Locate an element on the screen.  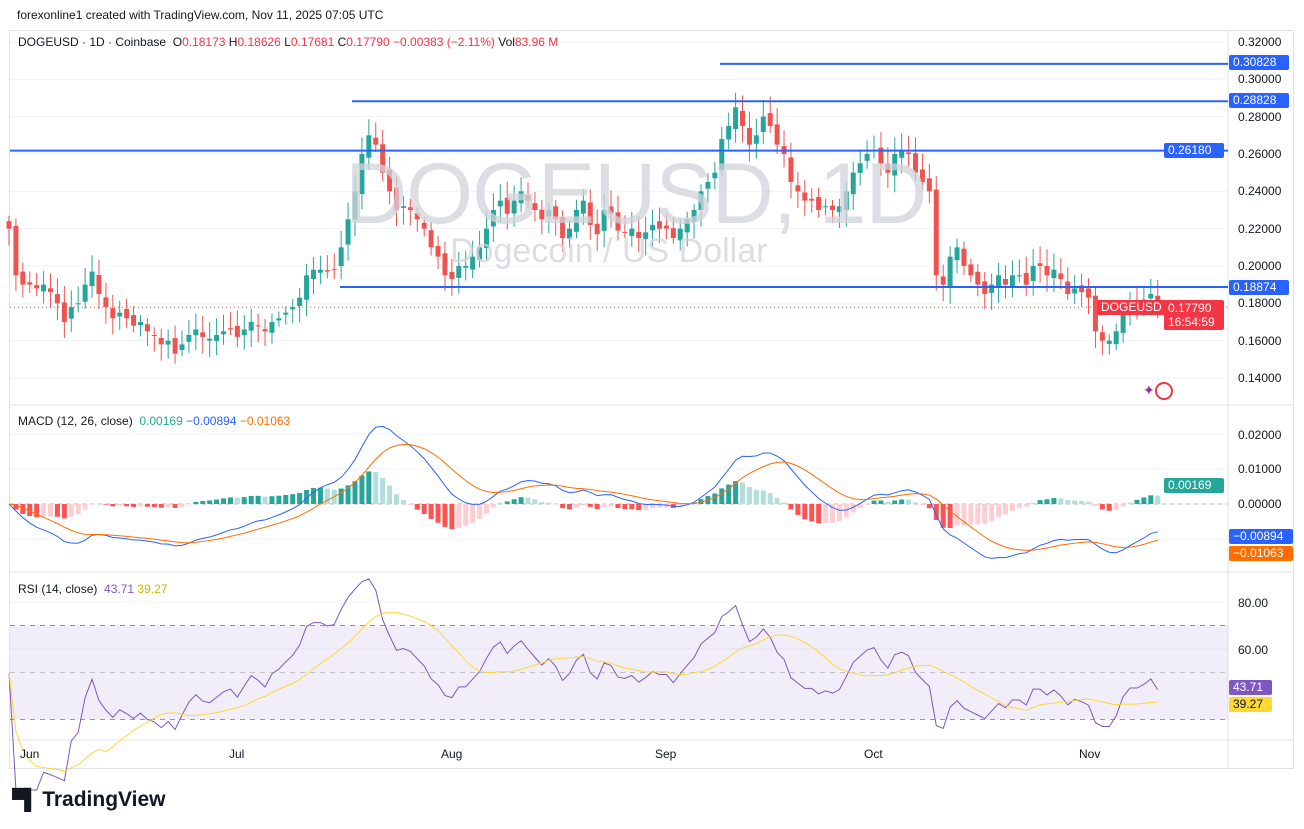
volume-value: 83.96 M is located at coordinates (536, 42).